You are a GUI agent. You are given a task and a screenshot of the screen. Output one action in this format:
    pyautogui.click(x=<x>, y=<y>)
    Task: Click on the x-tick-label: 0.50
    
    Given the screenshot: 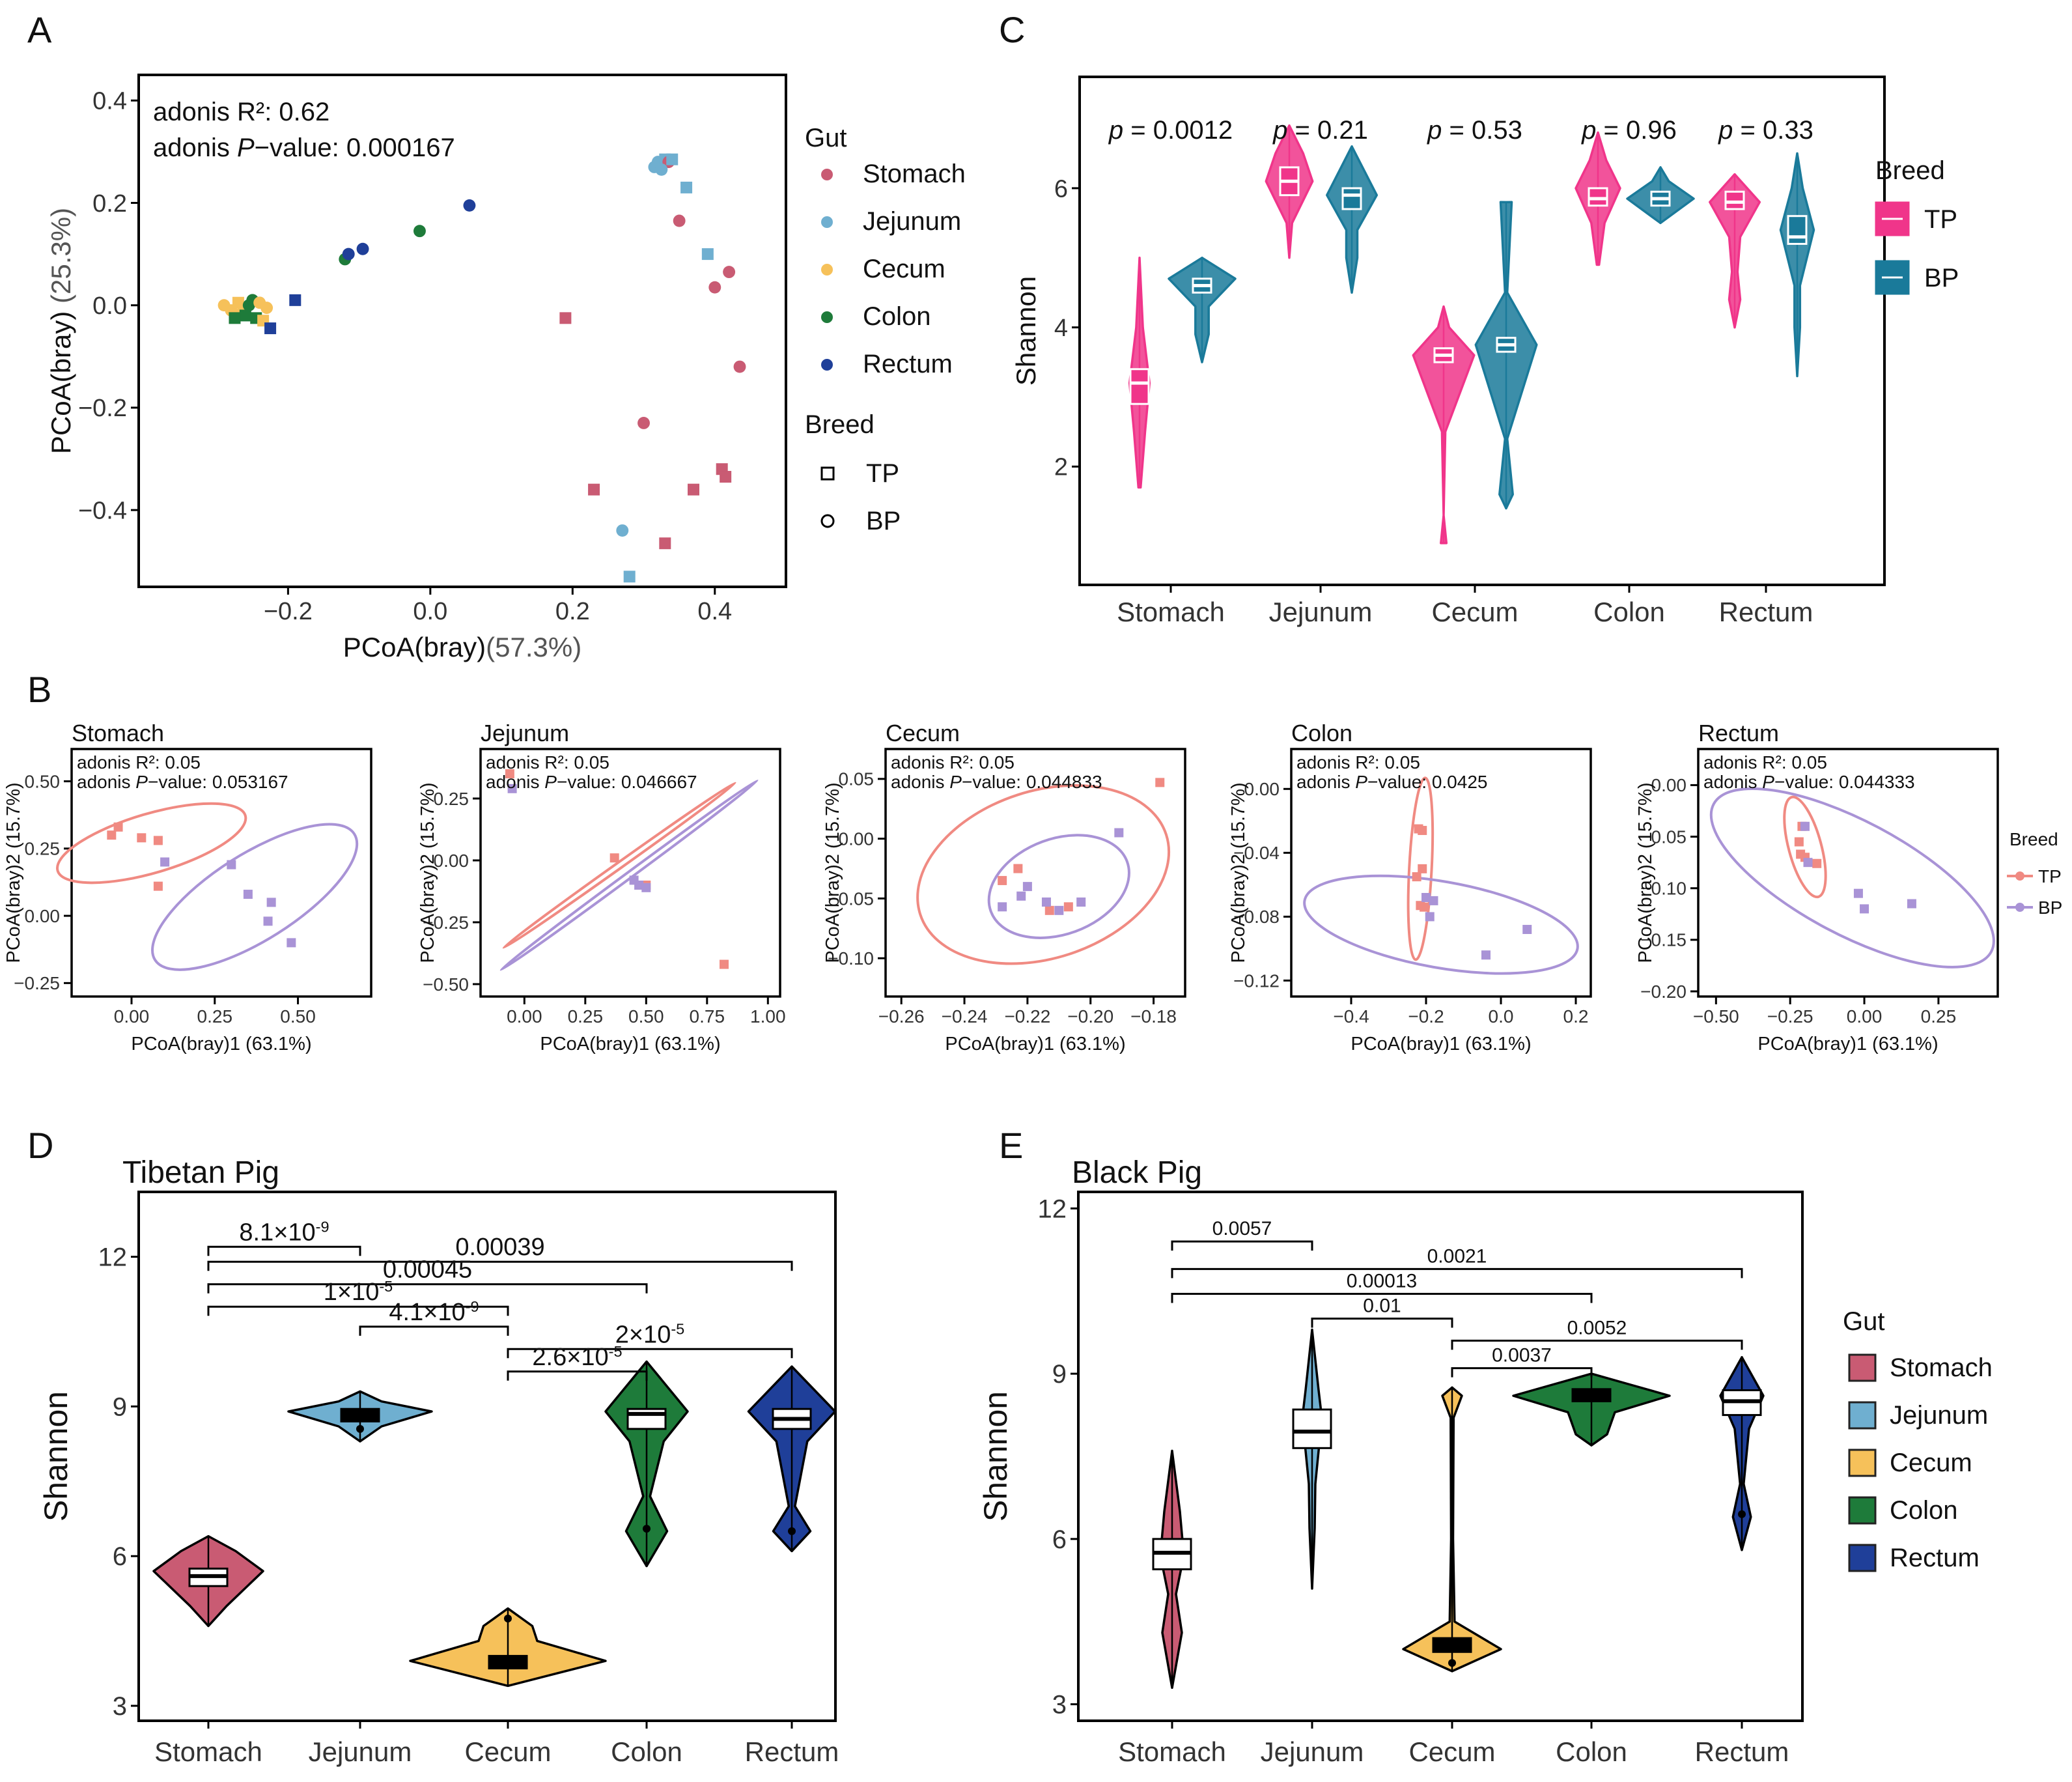 What is the action you would take?
    pyautogui.click(x=646, y=1016)
    